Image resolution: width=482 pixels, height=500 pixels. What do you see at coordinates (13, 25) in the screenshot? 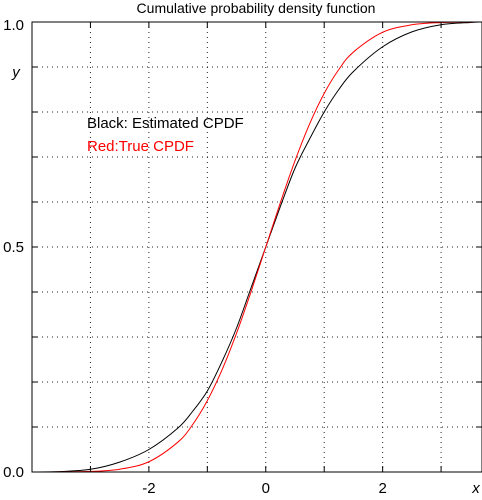
I see `y-tick-label: 1.0` at bounding box center [13, 25].